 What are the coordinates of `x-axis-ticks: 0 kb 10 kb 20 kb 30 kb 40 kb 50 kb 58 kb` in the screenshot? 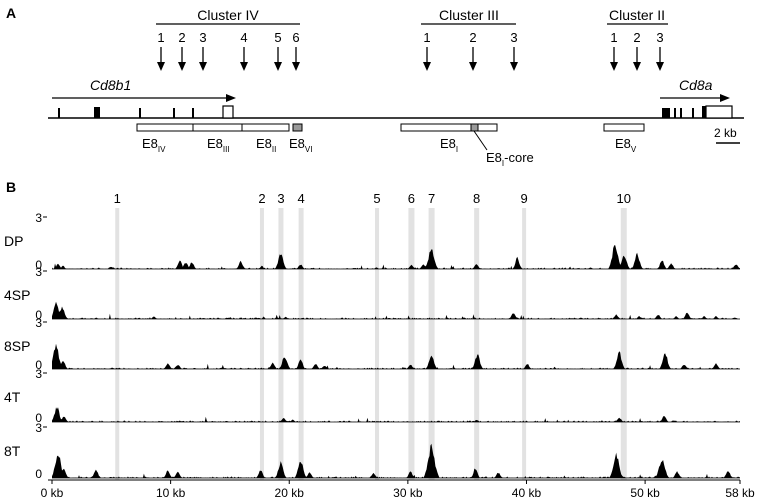 It's located at (398, 490).